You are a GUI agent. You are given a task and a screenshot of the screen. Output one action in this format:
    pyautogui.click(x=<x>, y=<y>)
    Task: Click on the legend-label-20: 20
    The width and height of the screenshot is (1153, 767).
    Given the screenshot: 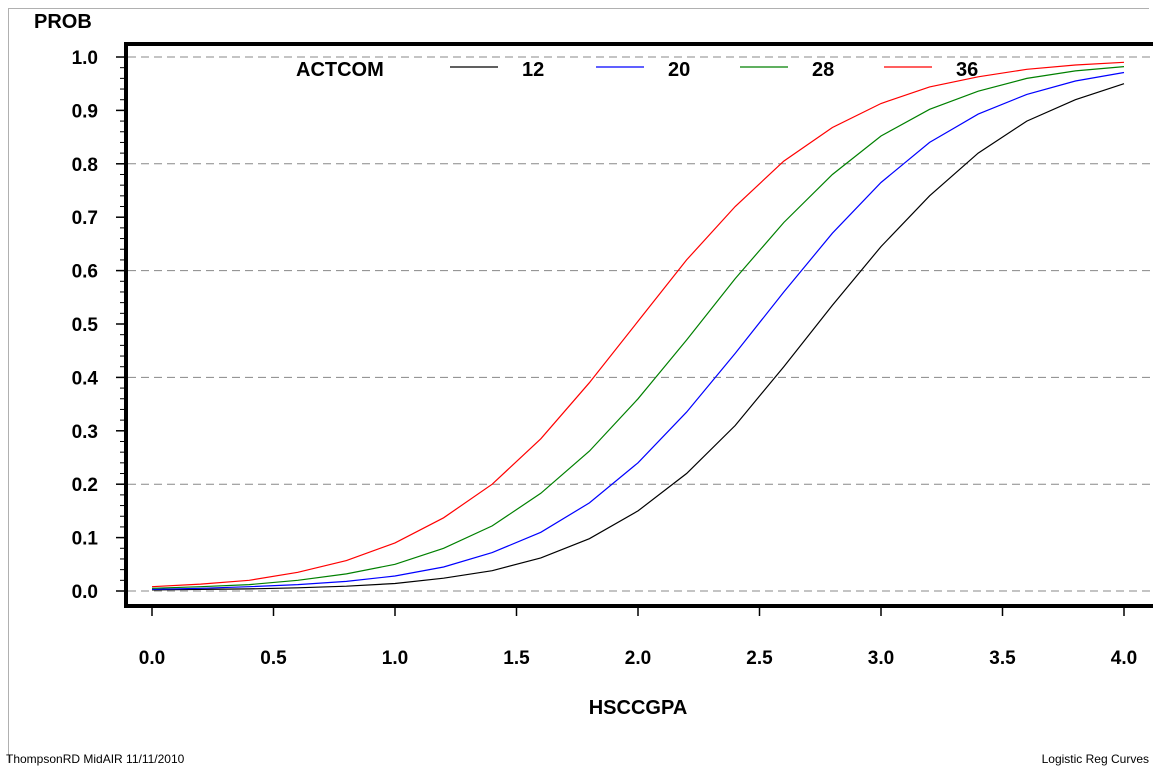 What is the action you would take?
    pyautogui.click(x=679, y=70)
    